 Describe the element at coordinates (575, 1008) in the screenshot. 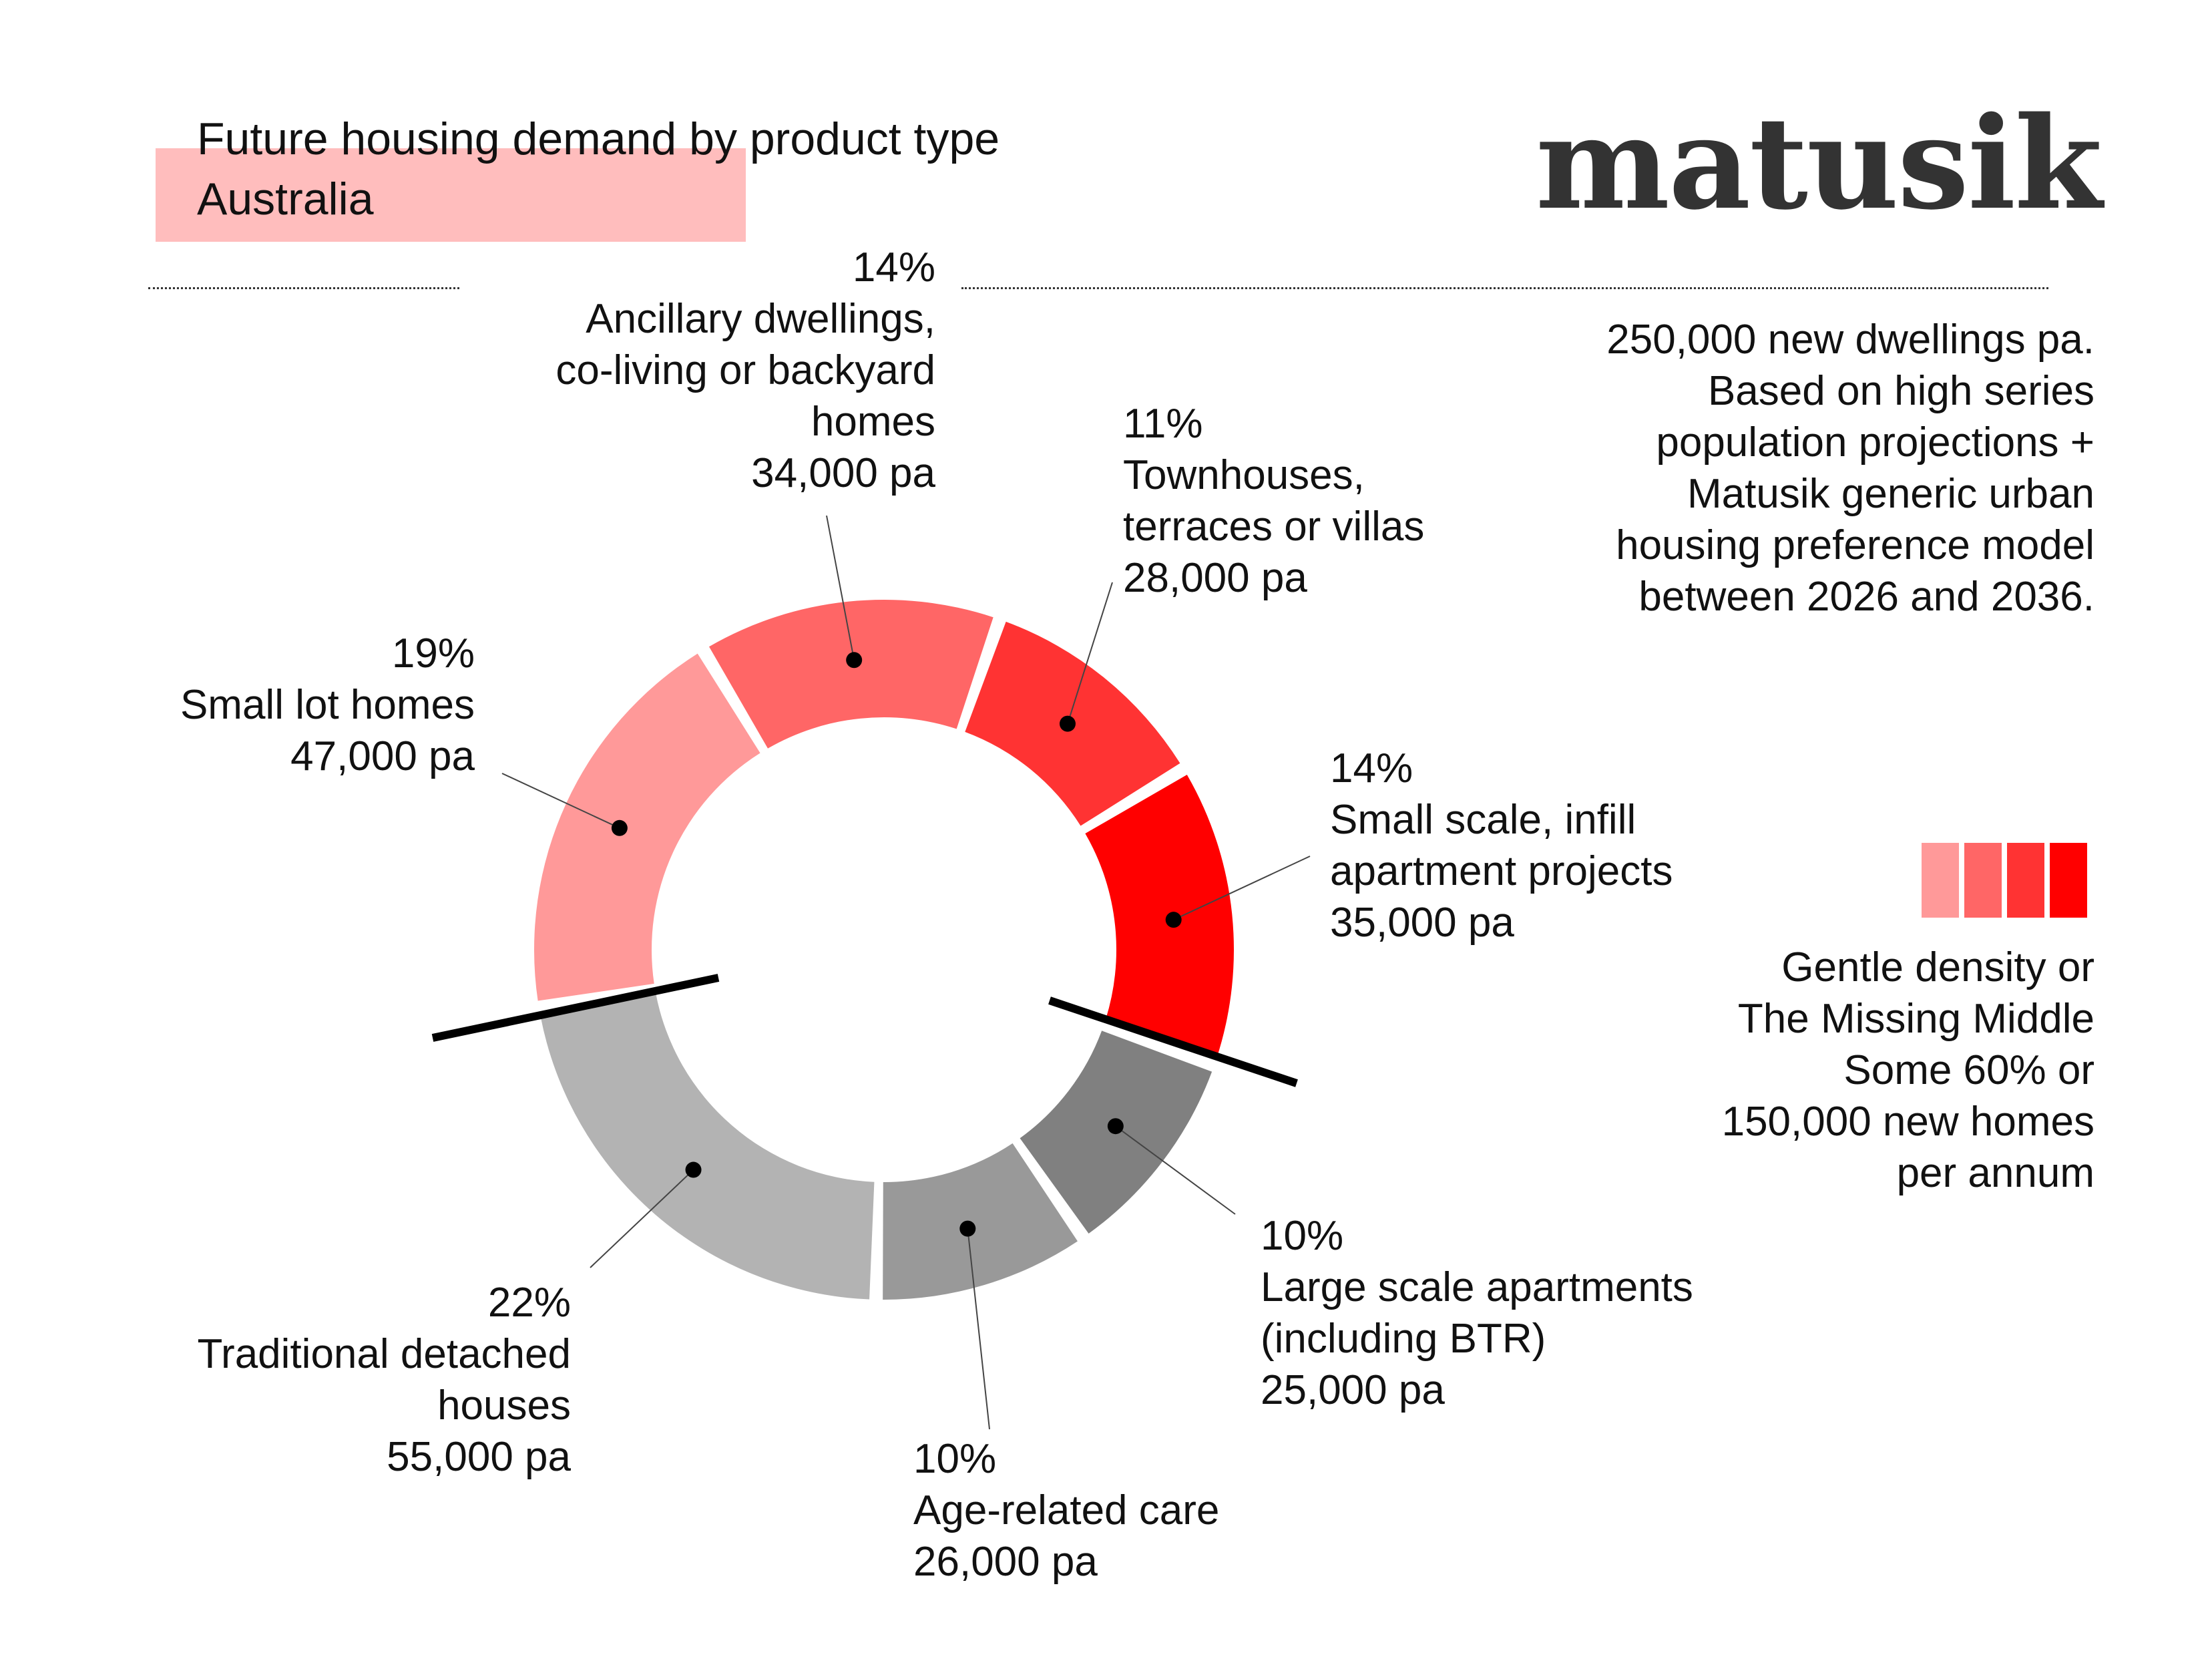

I see `group-divider-left` at that location.